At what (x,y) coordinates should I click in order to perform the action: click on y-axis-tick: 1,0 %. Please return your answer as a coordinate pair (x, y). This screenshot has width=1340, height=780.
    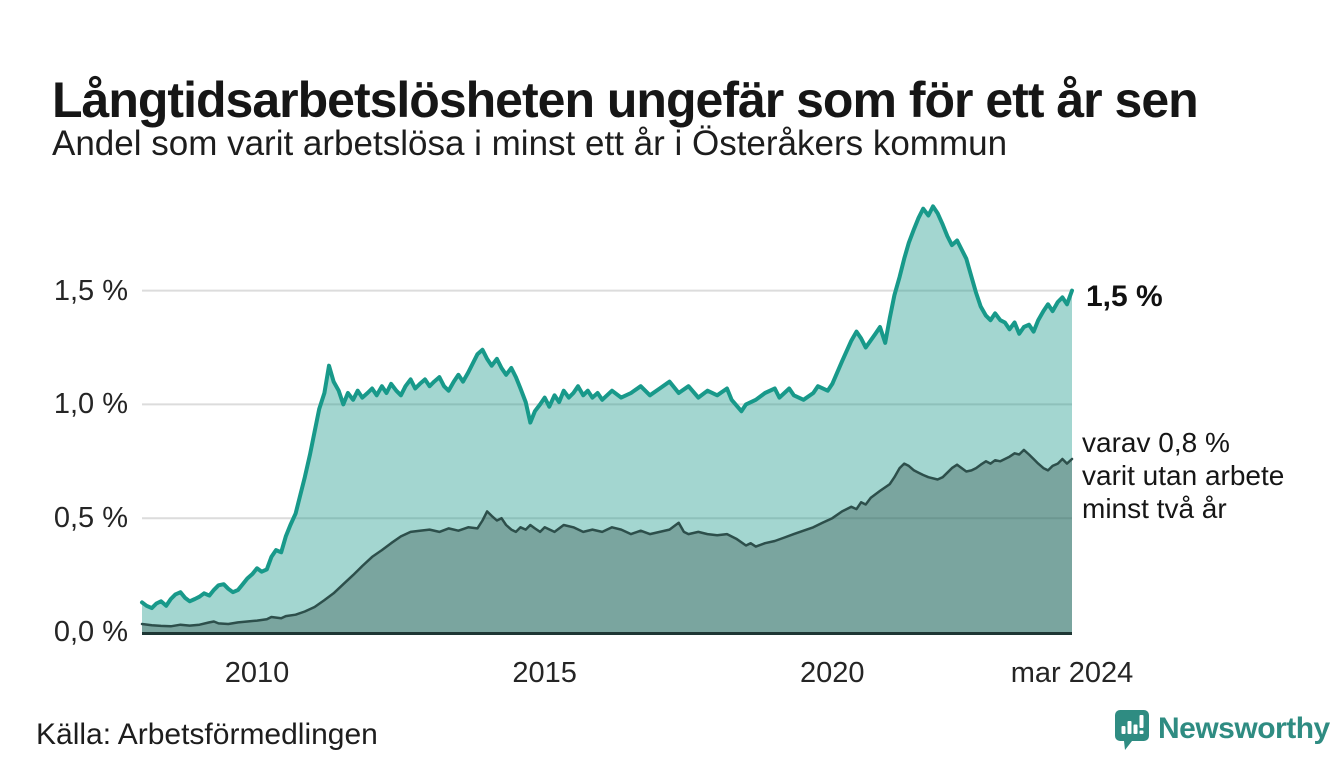
    Looking at the image, I should click on (90, 404).